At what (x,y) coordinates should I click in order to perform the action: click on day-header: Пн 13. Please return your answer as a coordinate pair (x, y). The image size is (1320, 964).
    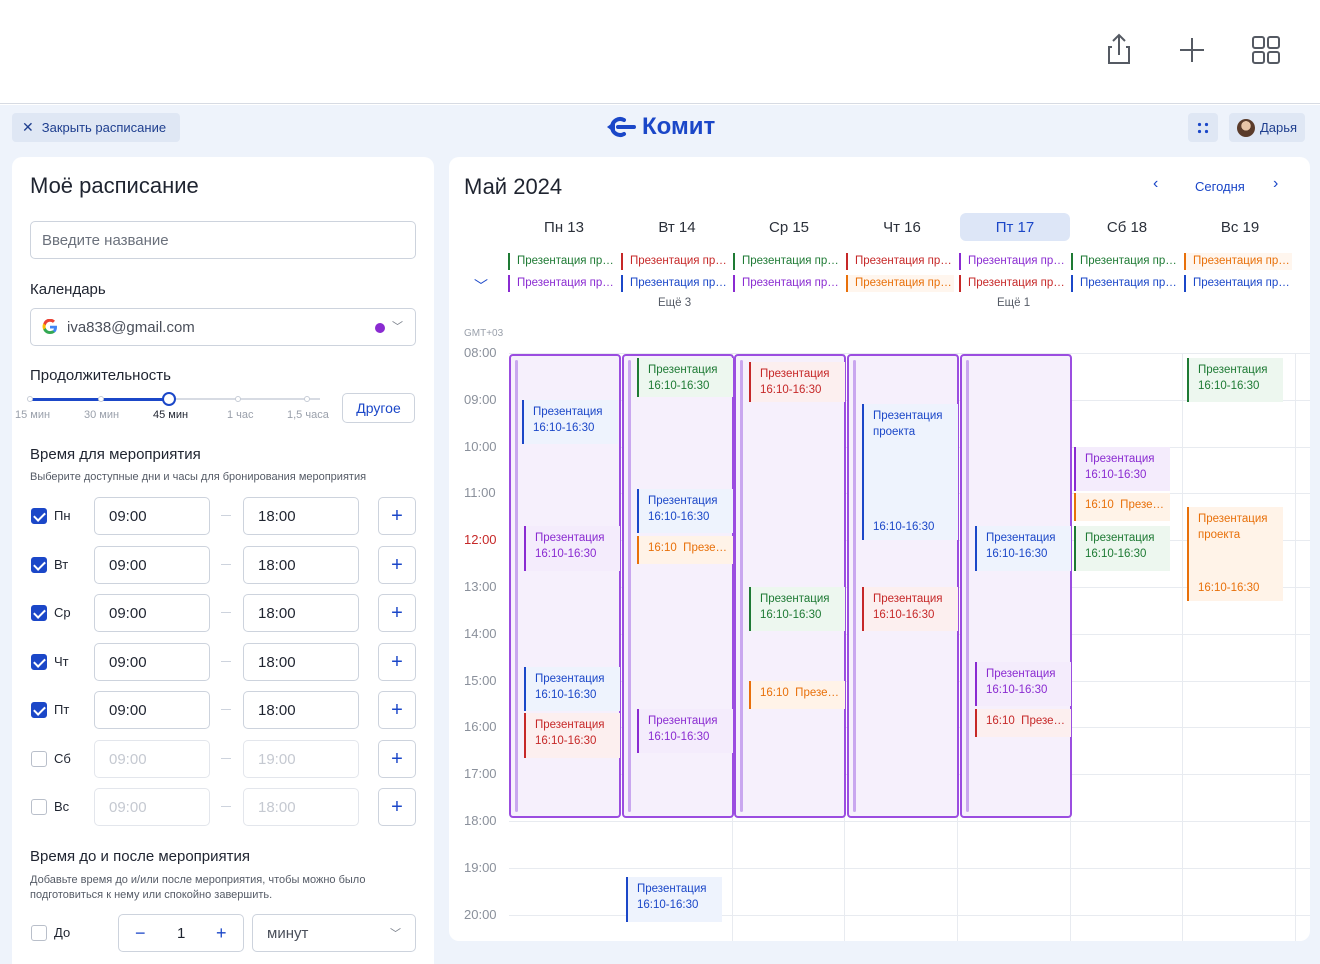
    Looking at the image, I should click on (564, 227).